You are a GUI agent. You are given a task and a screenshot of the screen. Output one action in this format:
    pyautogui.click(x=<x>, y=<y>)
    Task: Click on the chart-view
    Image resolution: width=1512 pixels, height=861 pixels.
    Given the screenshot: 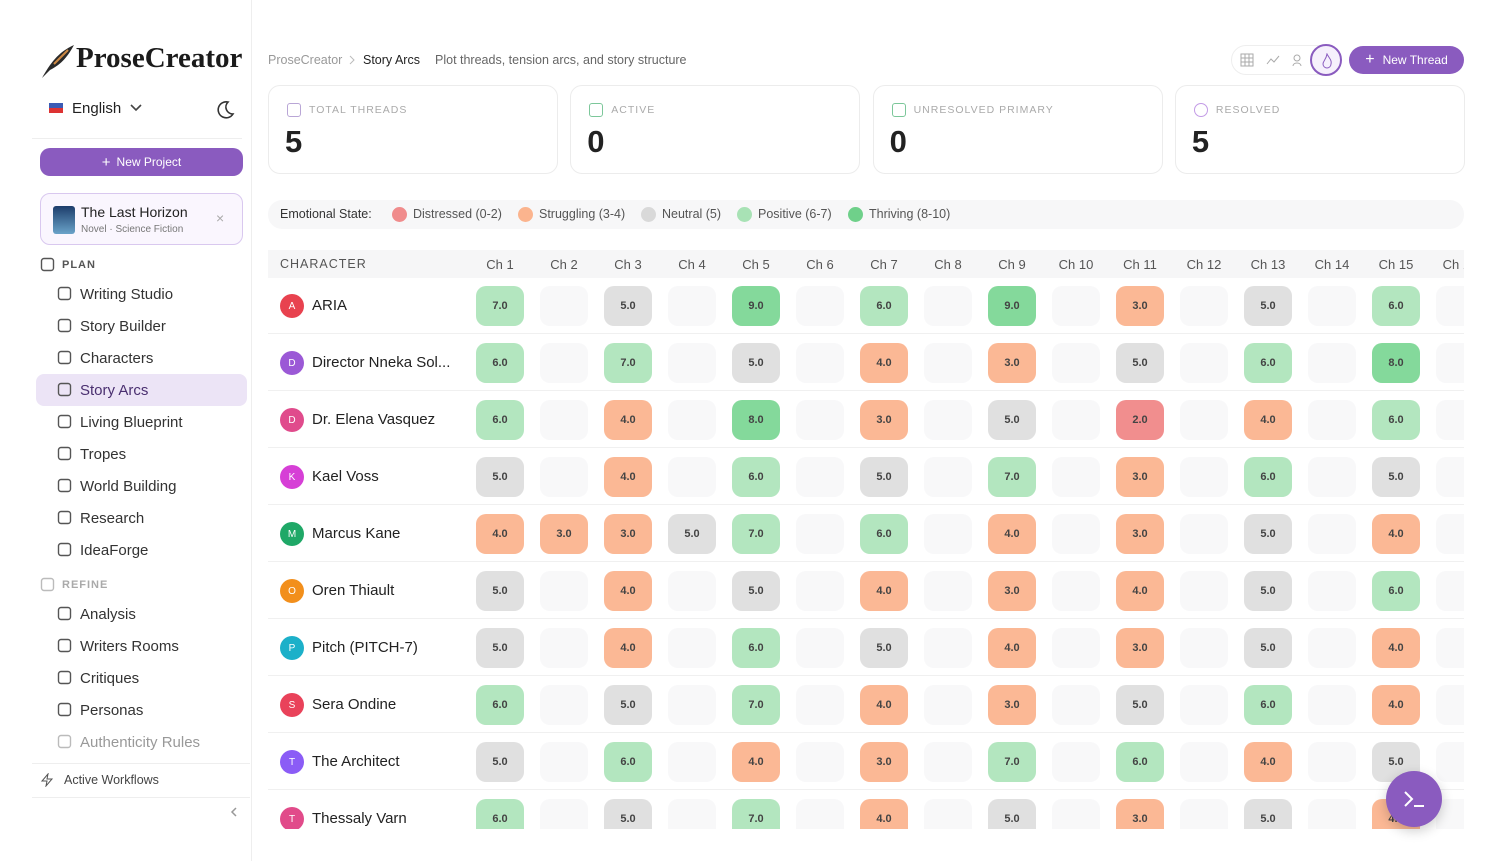 What is the action you would take?
    pyautogui.click(x=1273, y=60)
    